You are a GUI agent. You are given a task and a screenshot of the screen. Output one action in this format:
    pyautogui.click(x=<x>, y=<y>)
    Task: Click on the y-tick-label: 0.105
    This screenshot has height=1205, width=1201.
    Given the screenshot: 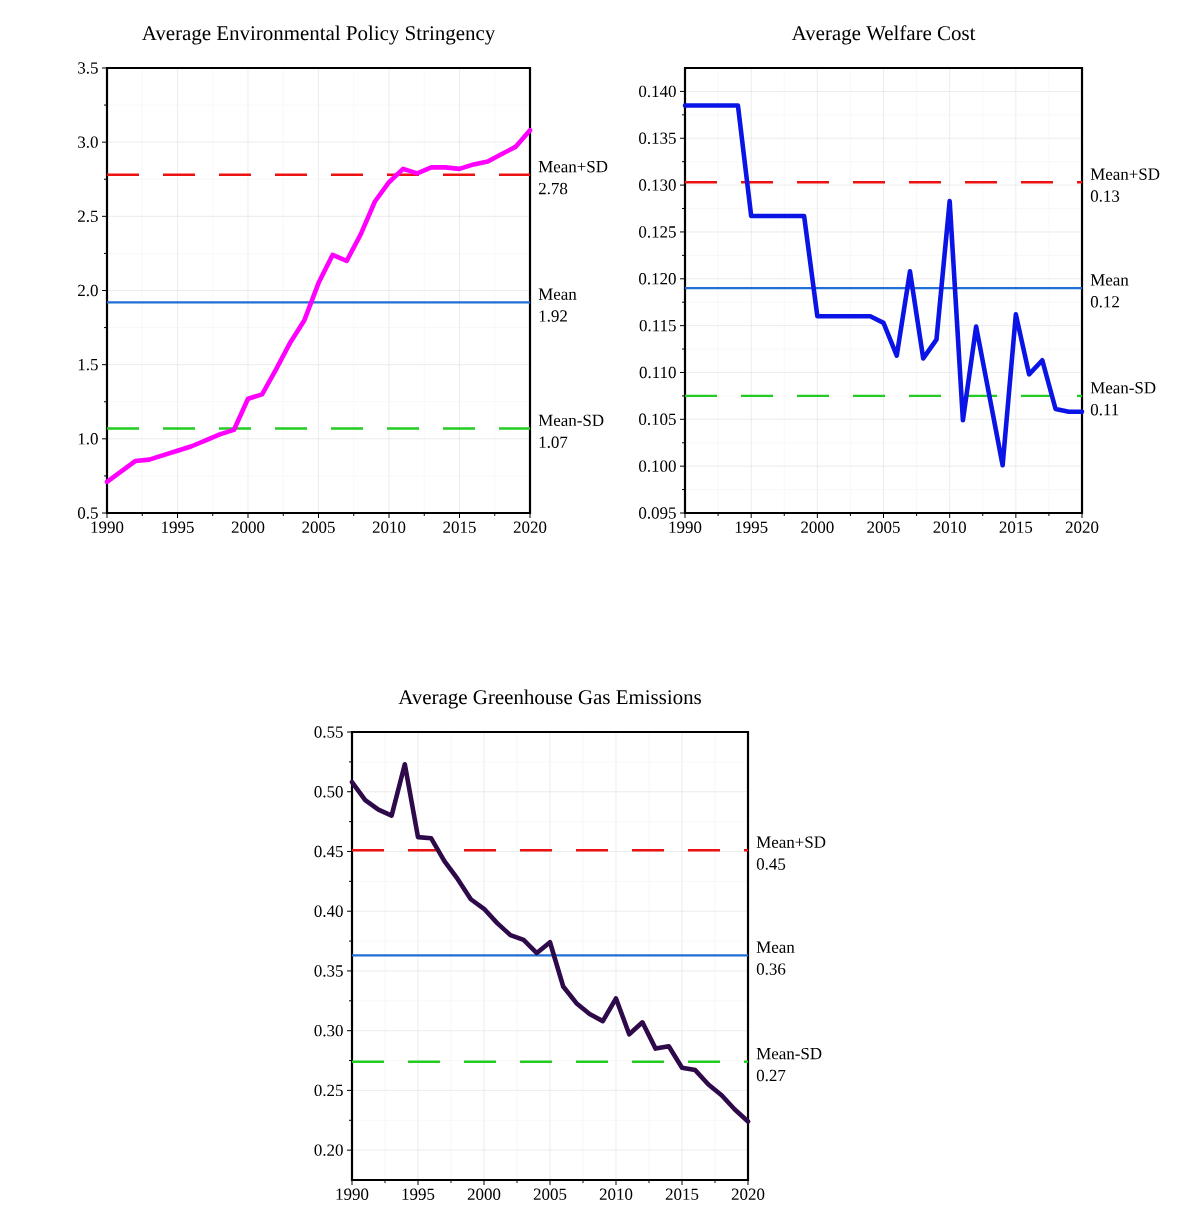 What is the action you would take?
    pyautogui.click(x=657, y=419)
    